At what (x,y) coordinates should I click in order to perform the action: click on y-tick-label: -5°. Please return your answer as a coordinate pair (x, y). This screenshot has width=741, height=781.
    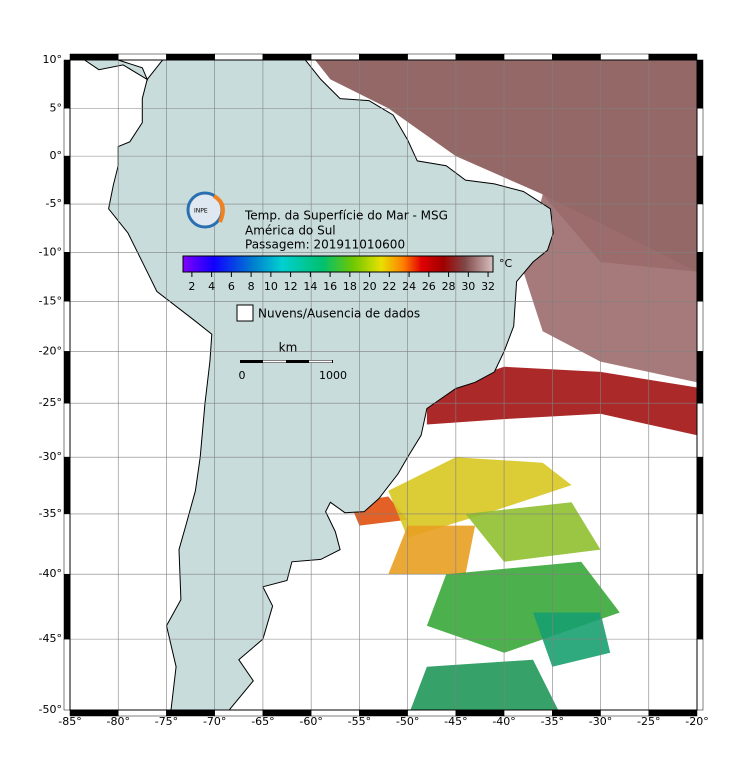
    Looking at the image, I should click on (54, 203).